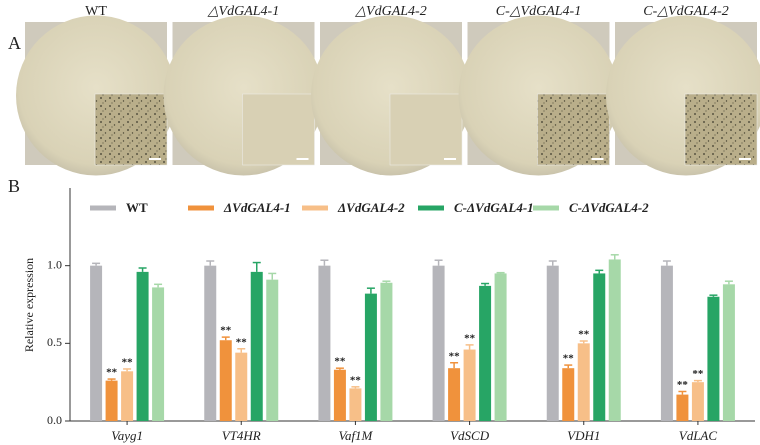 This screenshot has height=445, width=760. Describe the element at coordinates (609, 207) in the screenshot. I see `legend-label: C-ΔVdGAL4-2` at that location.